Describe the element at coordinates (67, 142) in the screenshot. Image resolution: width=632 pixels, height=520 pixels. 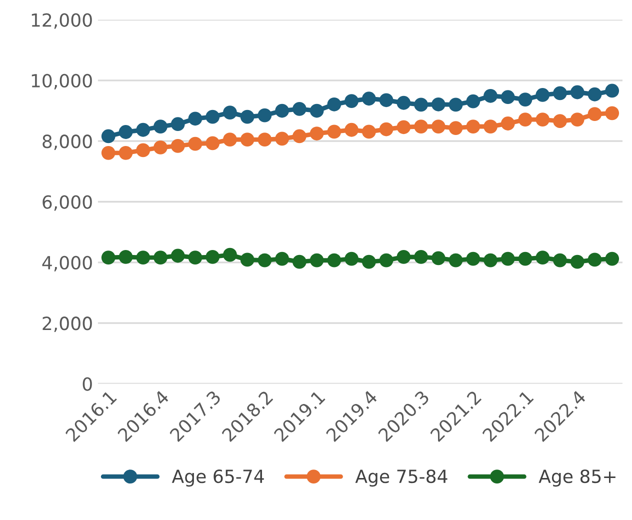
I see `y-tick-label: 8,000` at that location.